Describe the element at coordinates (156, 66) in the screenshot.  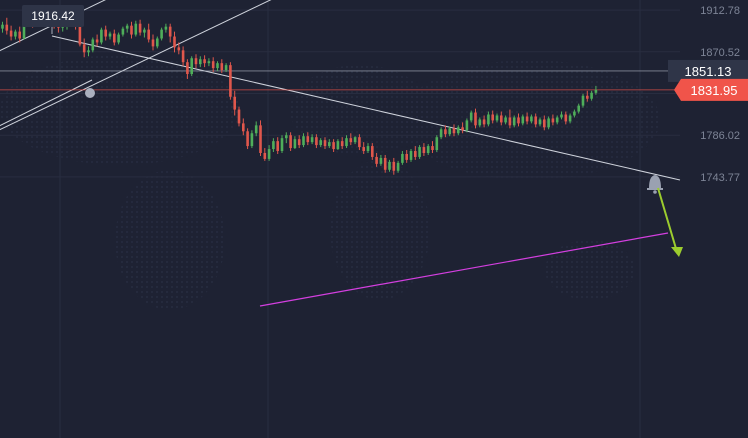
I see `channel-line-upper` at that location.